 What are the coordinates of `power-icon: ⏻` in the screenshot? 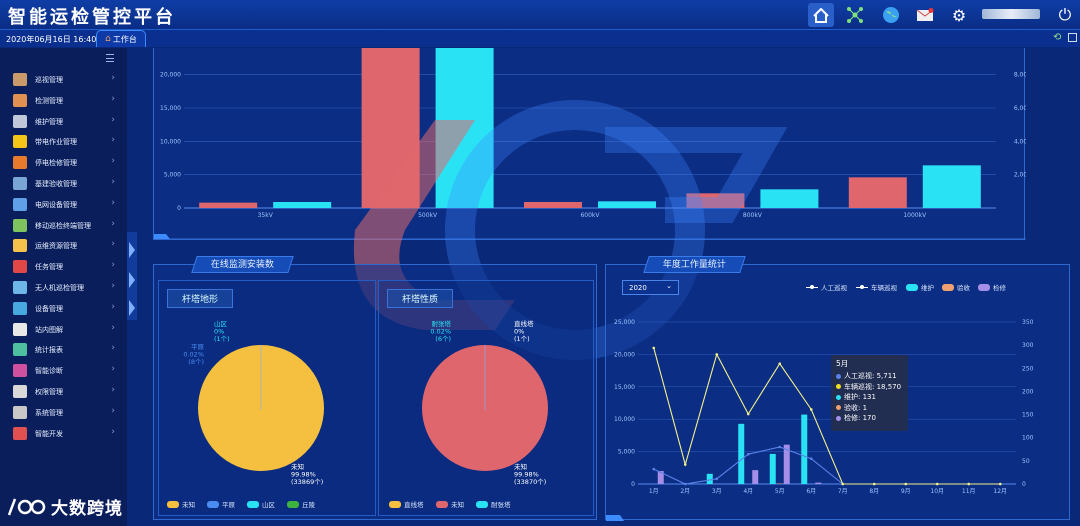 It's located at (1065, 14).